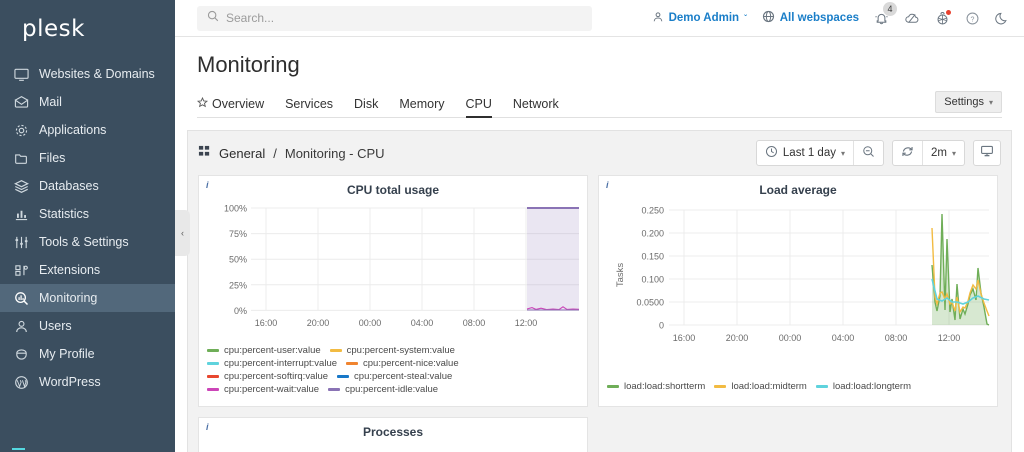 The image size is (1024, 452). Describe the element at coordinates (987, 153) in the screenshot. I see `tv-mode-button` at that location.